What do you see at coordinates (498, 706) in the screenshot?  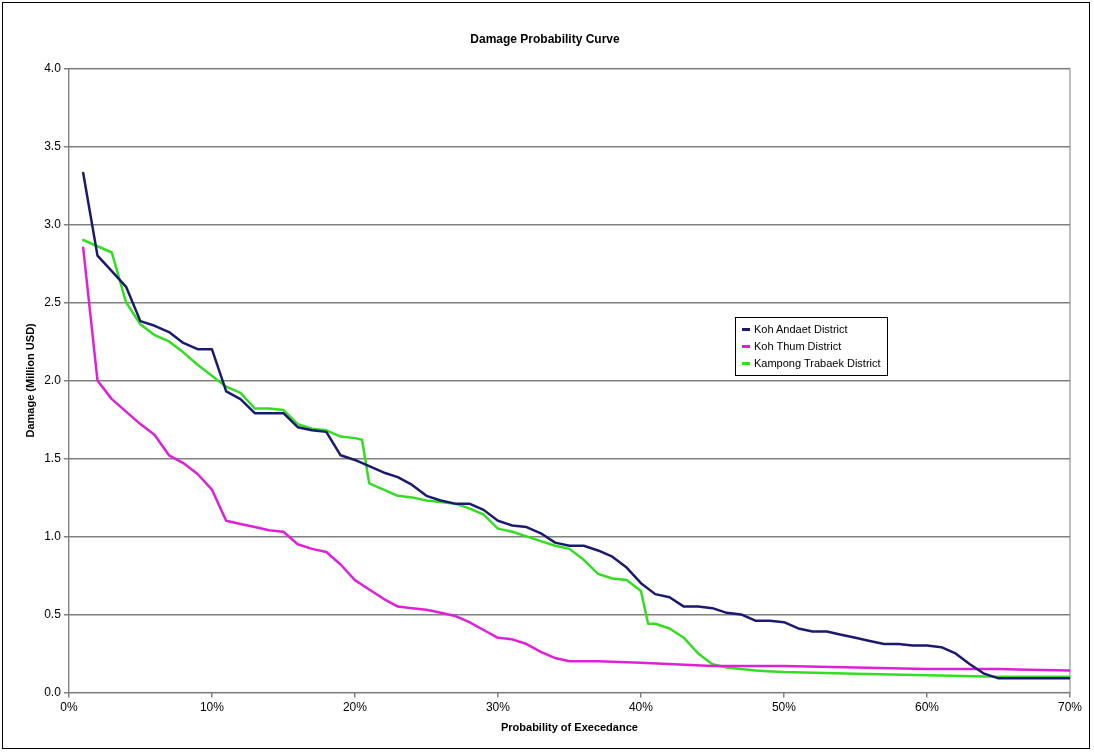 I see `x-tick-label: 30%` at bounding box center [498, 706].